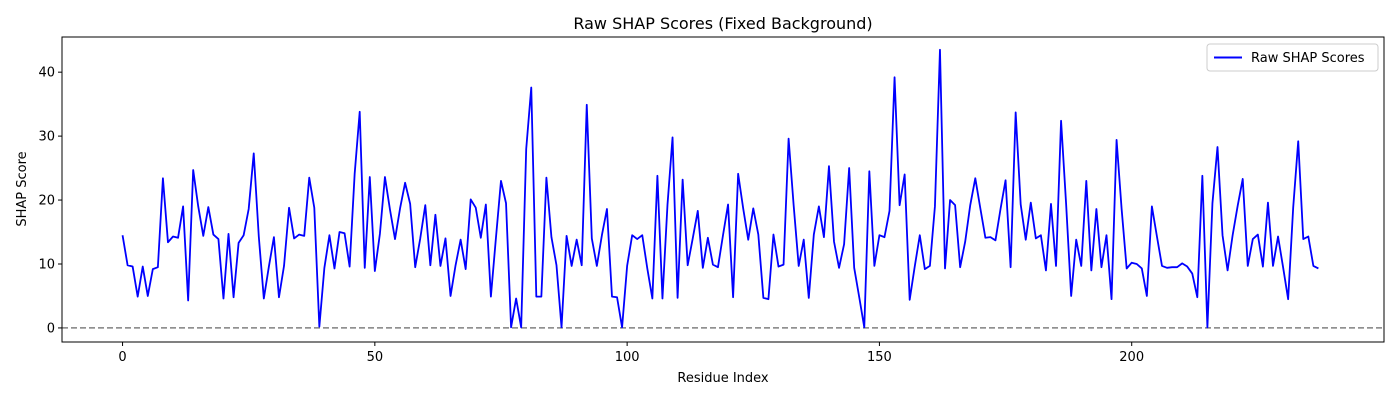  What do you see at coordinates (1308, 58) in the screenshot?
I see `legend-label: Raw SHAP Scores` at bounding box center [1308, 58].